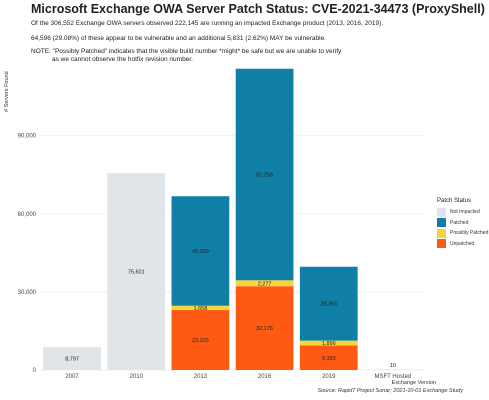 The height and width of the screenshot is (400, 489). Describe the element at coordinates (265, 377) in the screenshot. I see `x-tick-label: 2016` at that location.